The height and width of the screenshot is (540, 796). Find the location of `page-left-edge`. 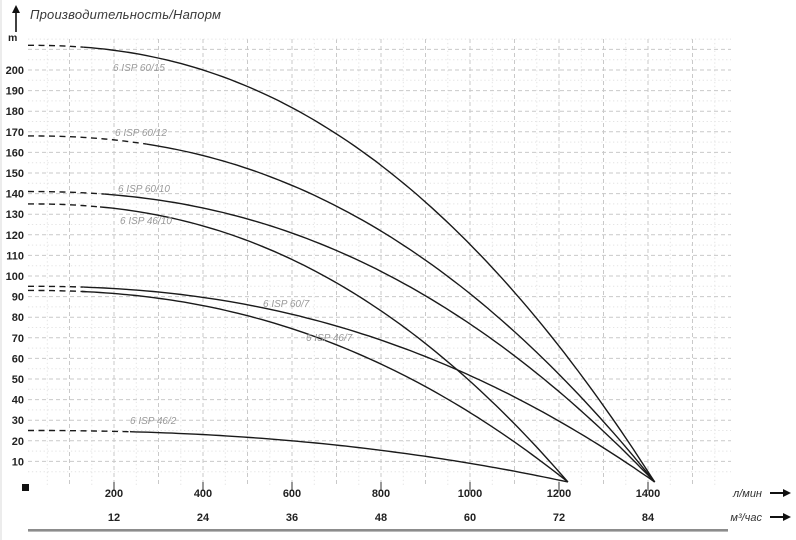

page-left-edge is located at coordinates (1, 270).